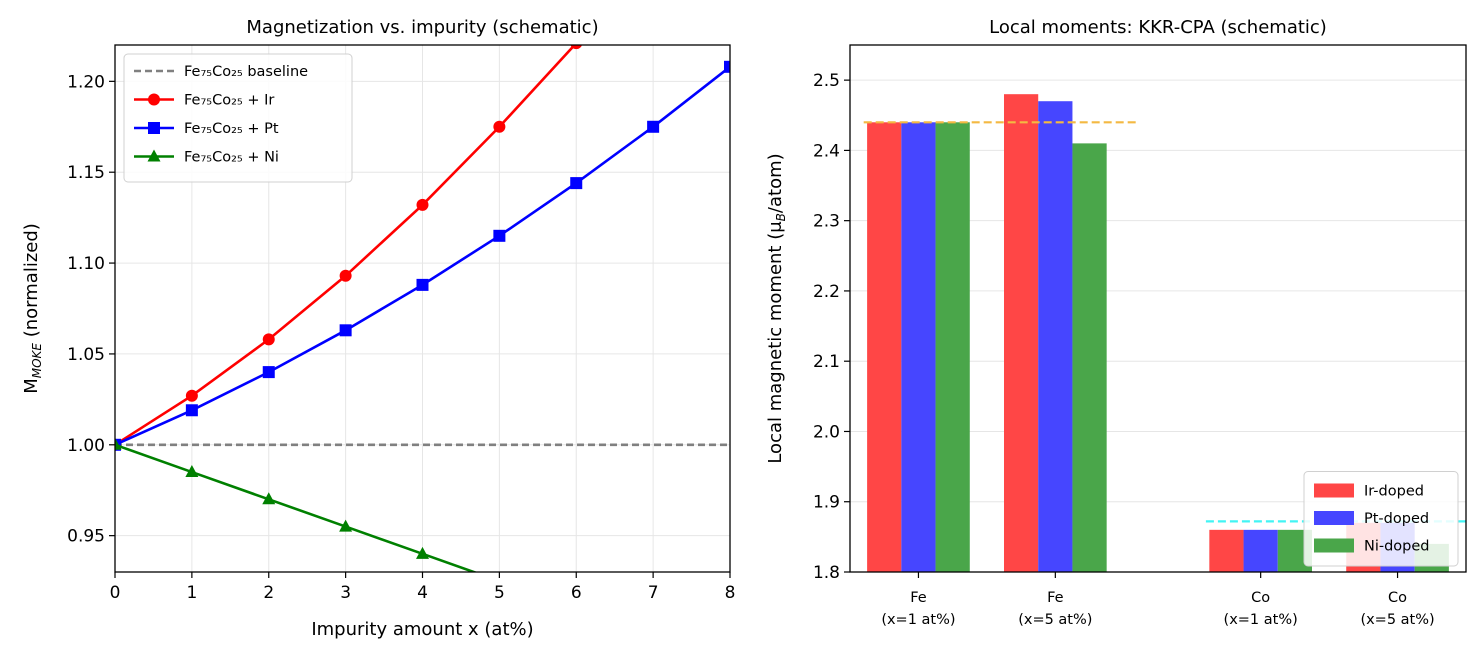 The image size is (1479, 656). What do you see at coordinates (422, 27) in the screenshot?
I see `left-chart-title: Magnetization vs. impurity (schematic)` at bounding box center [422, 27].